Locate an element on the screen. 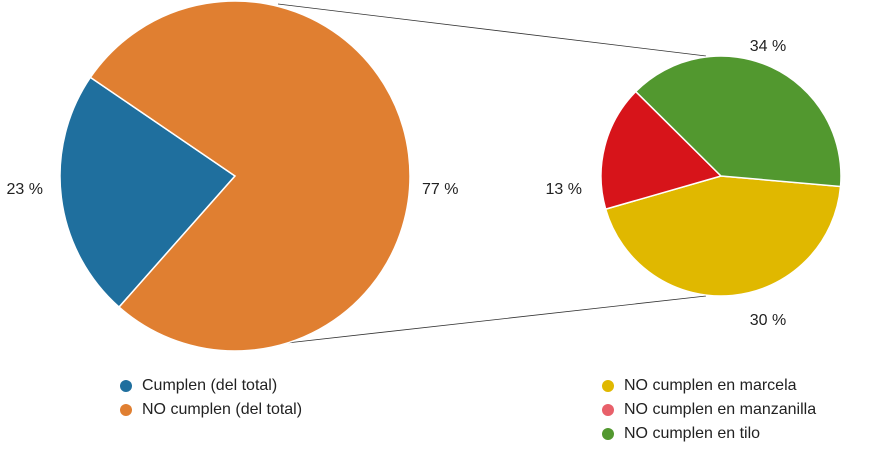  main-slice-cumplen-del-total is located at coordinates (148, 192).